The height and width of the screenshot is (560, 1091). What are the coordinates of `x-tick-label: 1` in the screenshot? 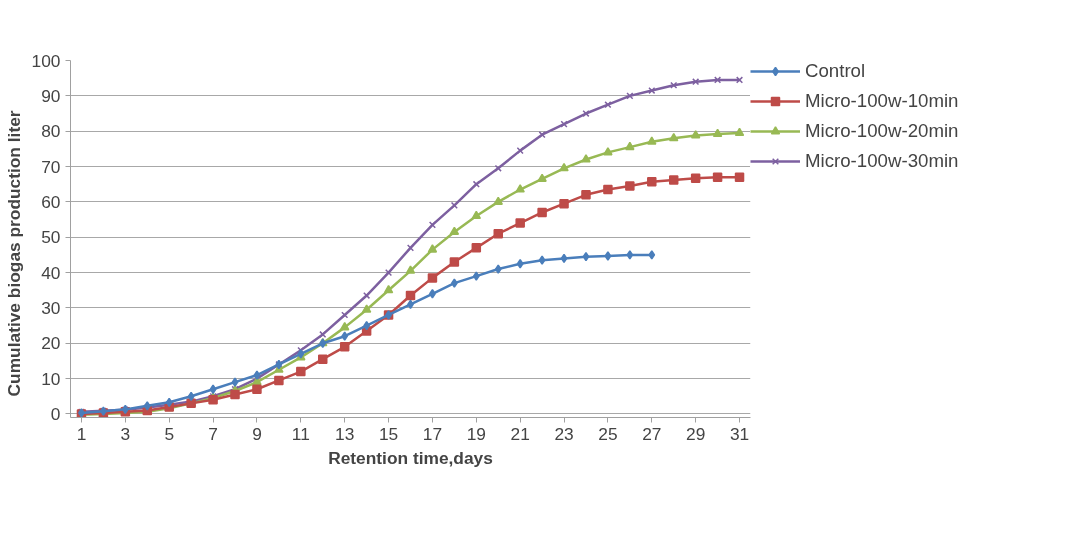 It's located at (81, 433).